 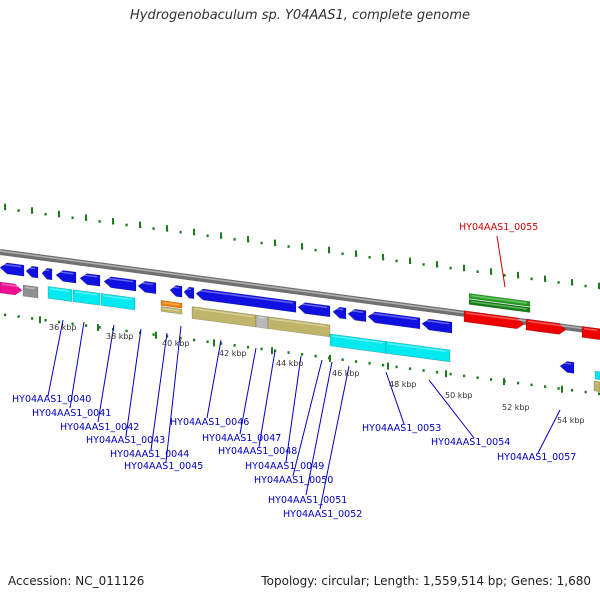 What do you see at coordinates (163, 466) in the screenshot?
I see `gene-label: HY04AAS1_0045` at bounding box center [163, 466].